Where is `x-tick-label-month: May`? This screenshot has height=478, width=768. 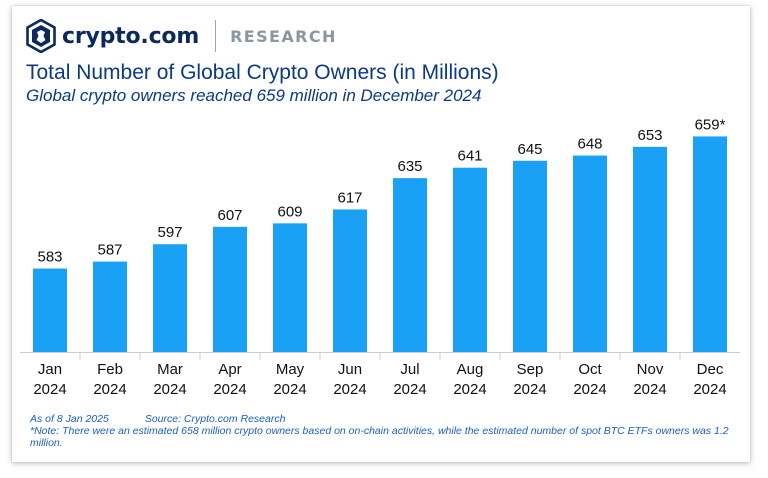 x-tick-label-month: May is located at coordinates (290, 369).